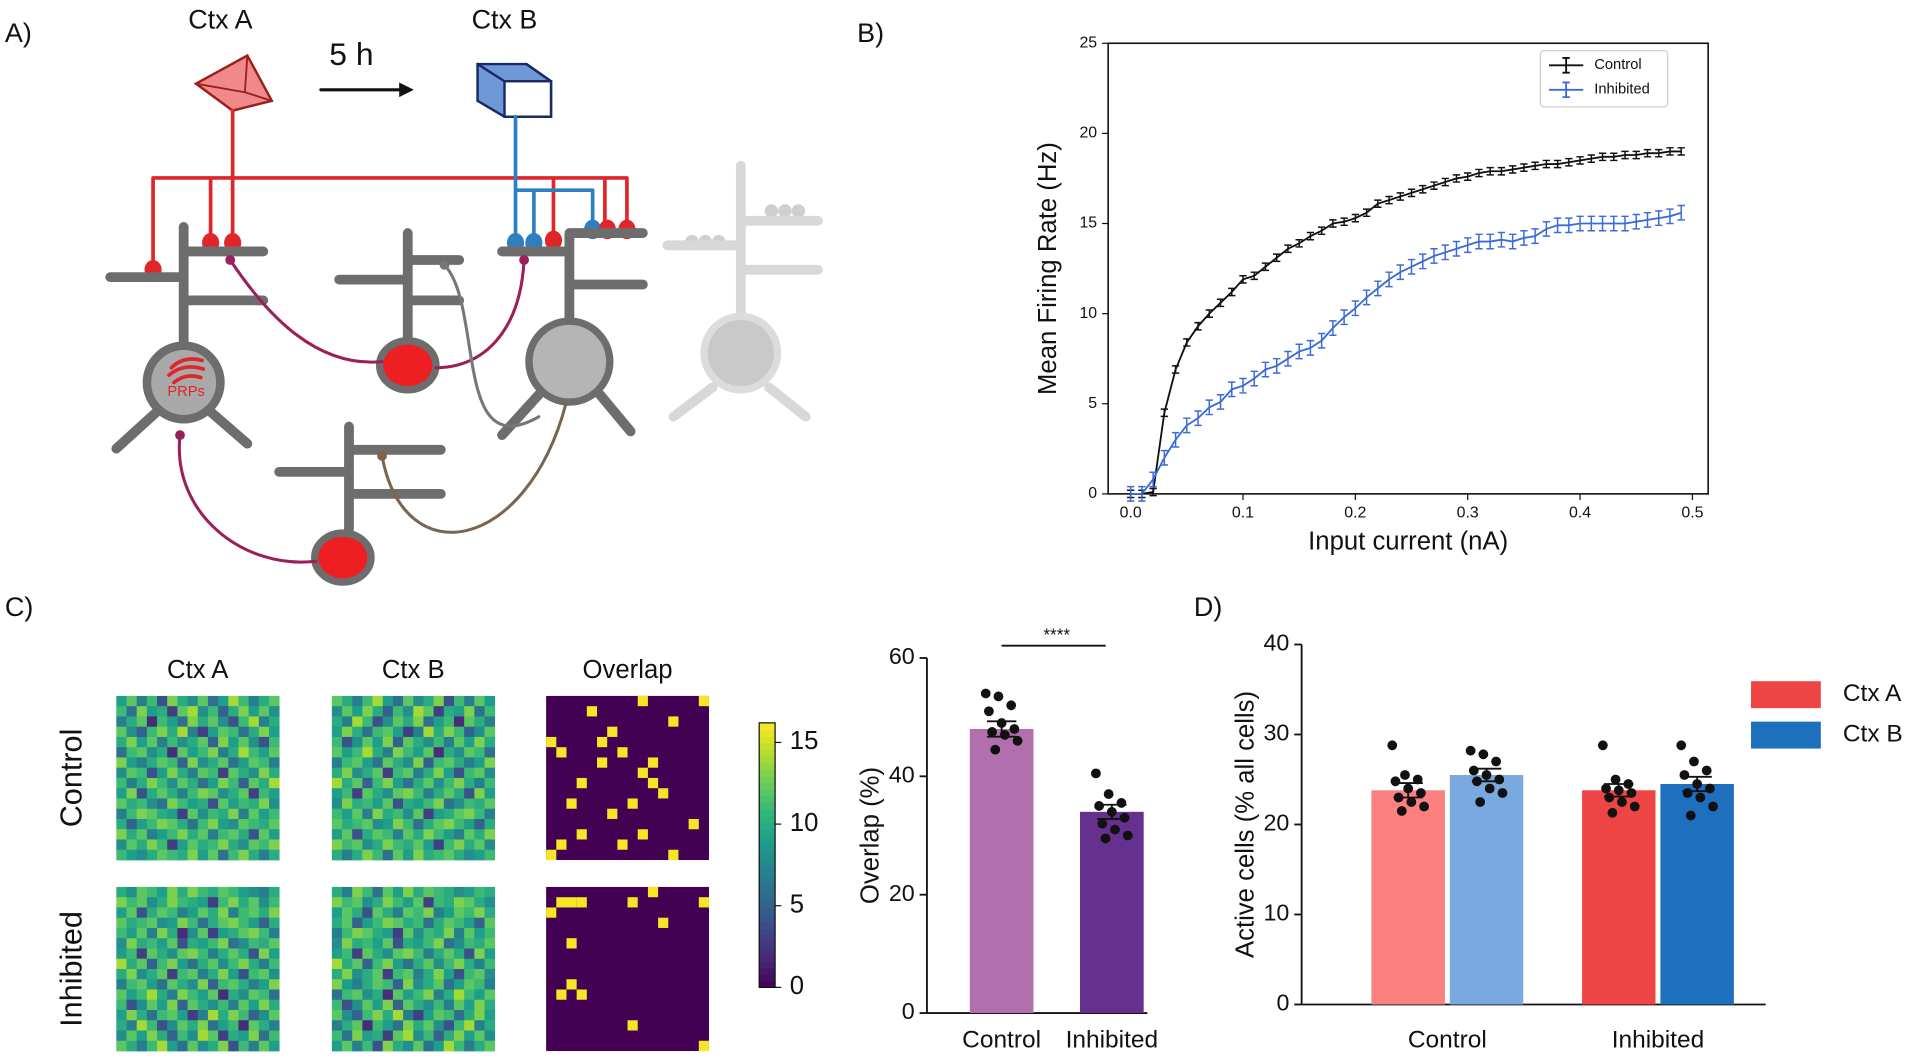 The image size is (1920, 1060). Describe the element at coordinates (569, 361) in the screenshot. I see `neuron-soma` at that location.